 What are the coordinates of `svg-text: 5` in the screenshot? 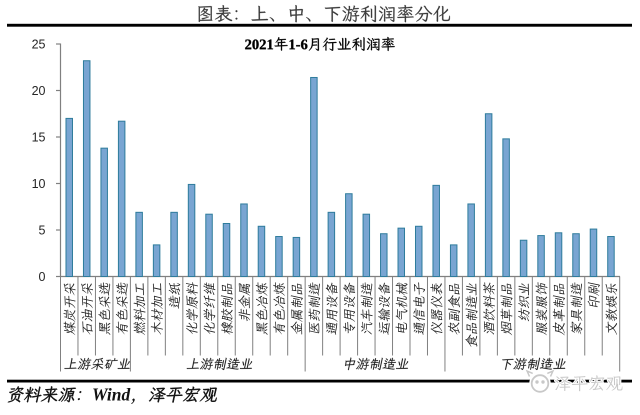 It's located at (42, 230).